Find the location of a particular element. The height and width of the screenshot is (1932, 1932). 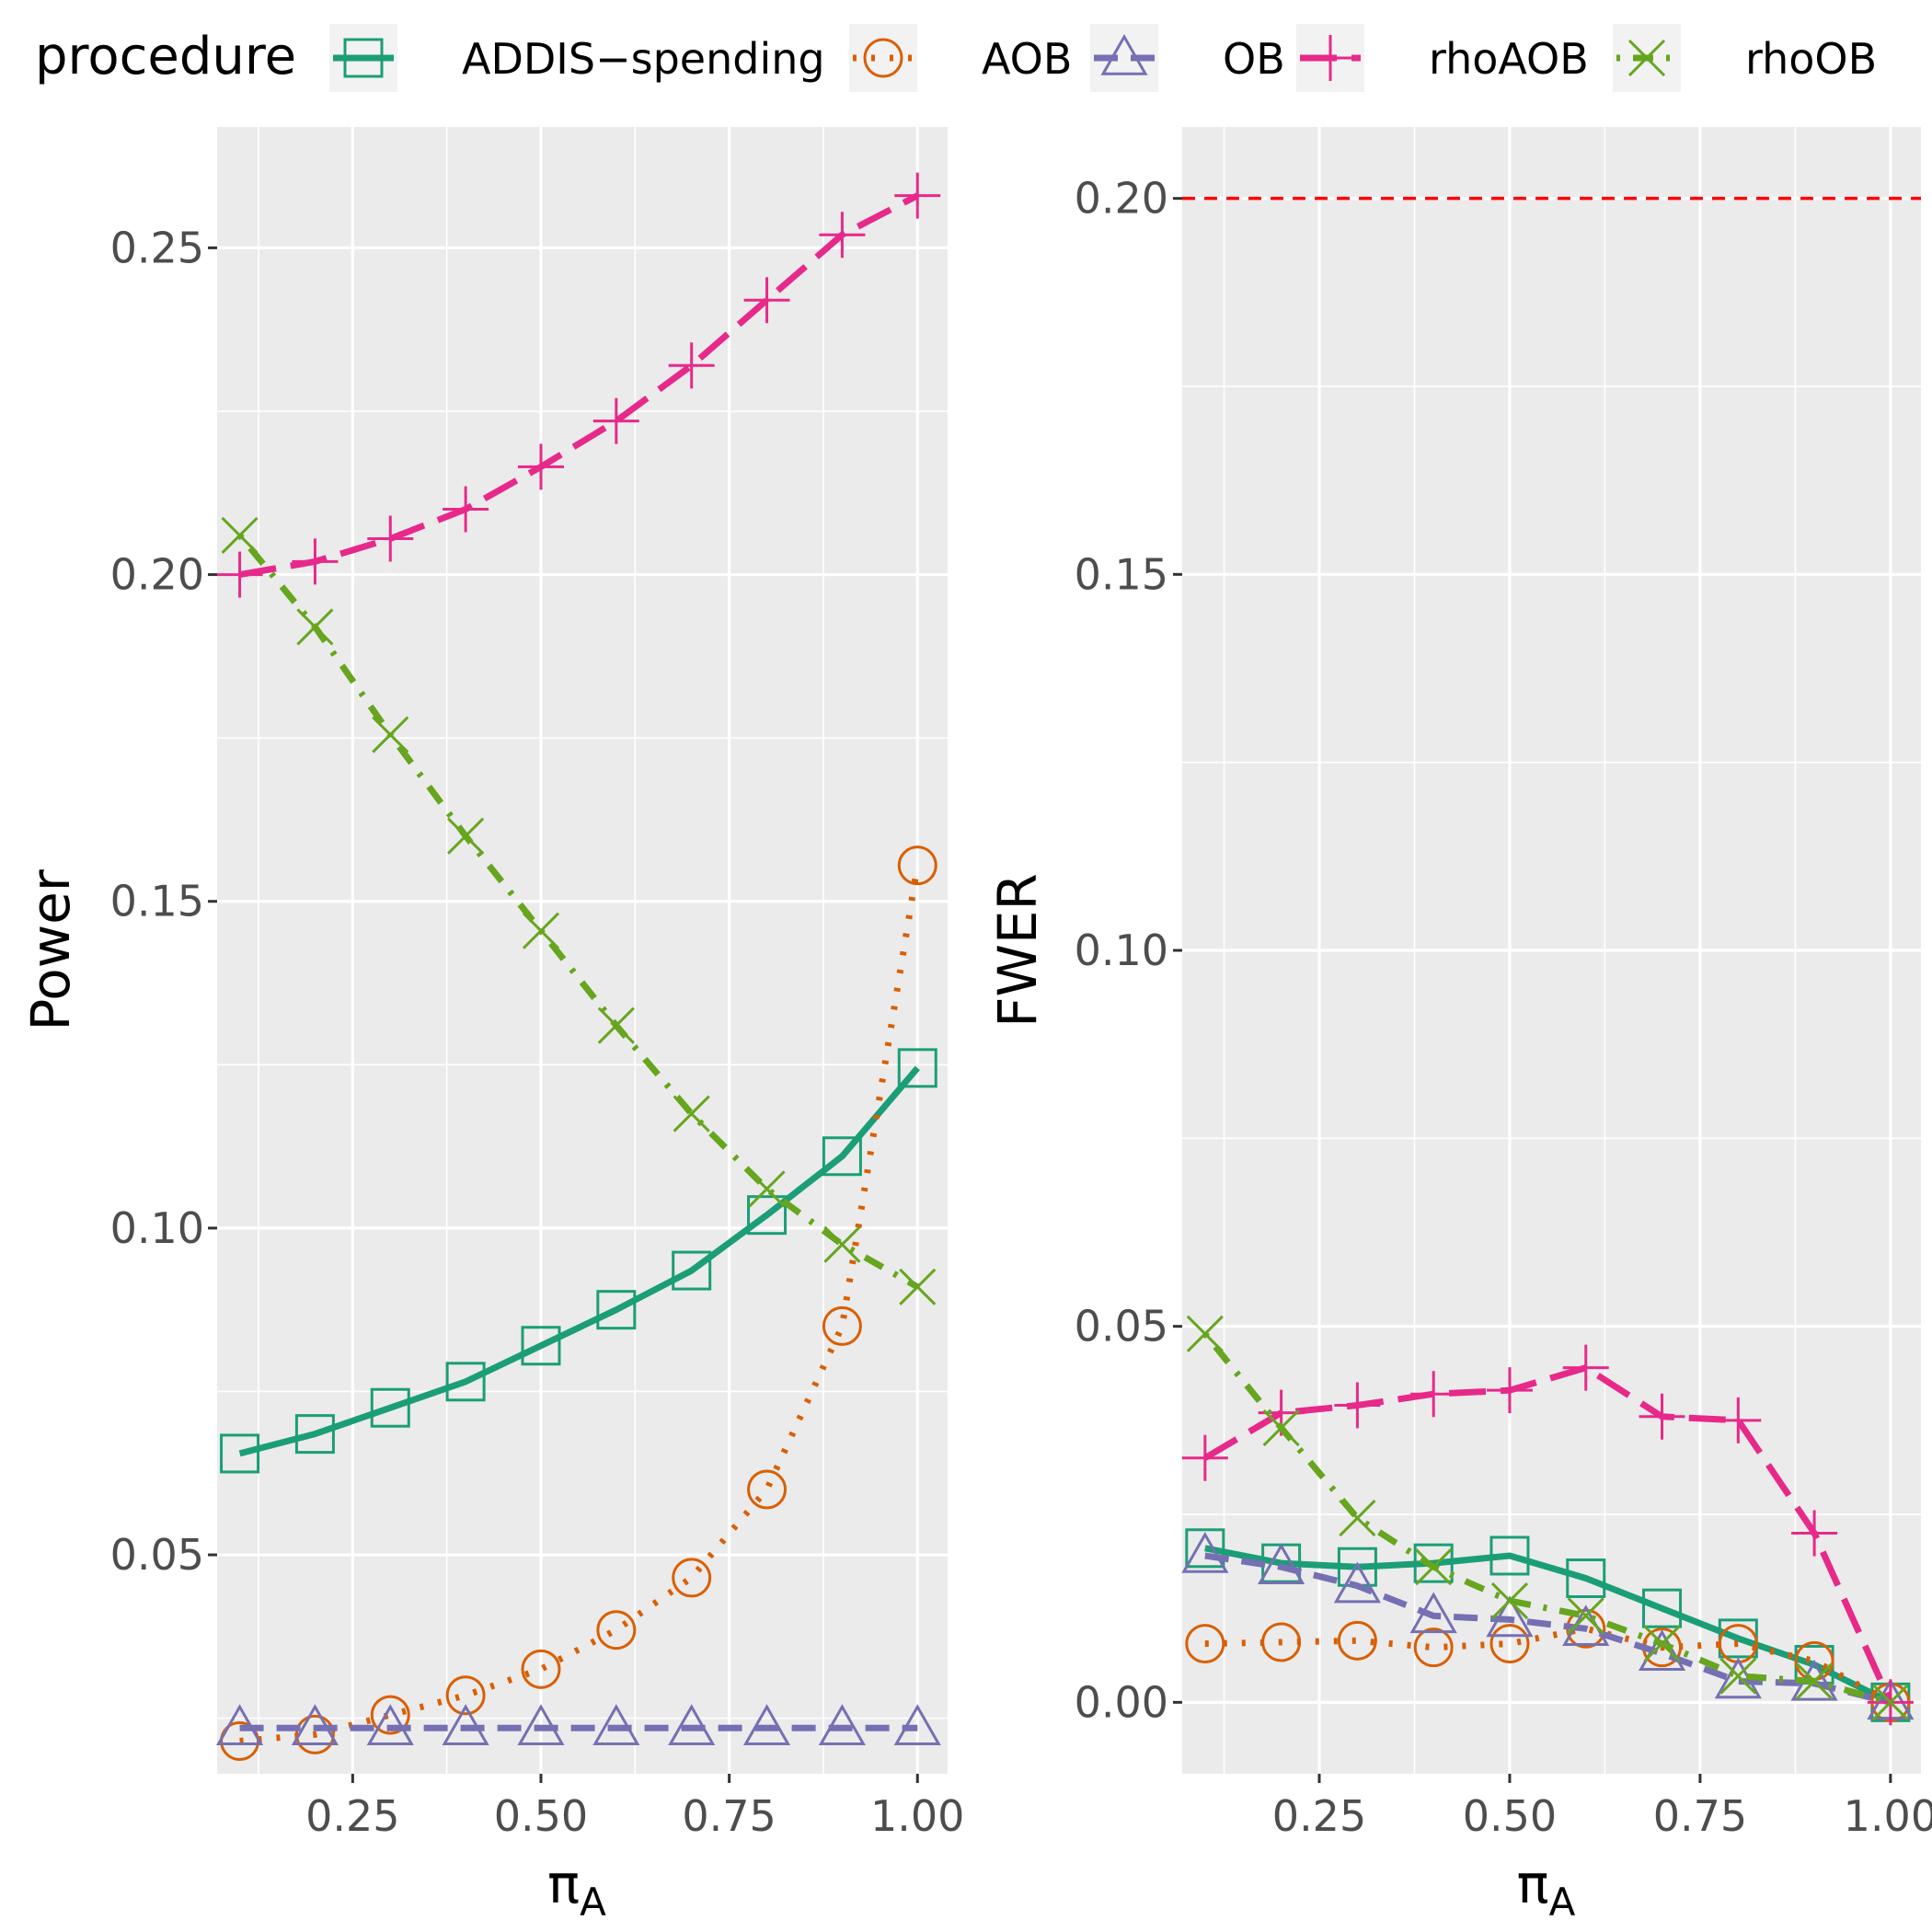

y-tick-label: 0.05 is located at coordinates (157, 1555).